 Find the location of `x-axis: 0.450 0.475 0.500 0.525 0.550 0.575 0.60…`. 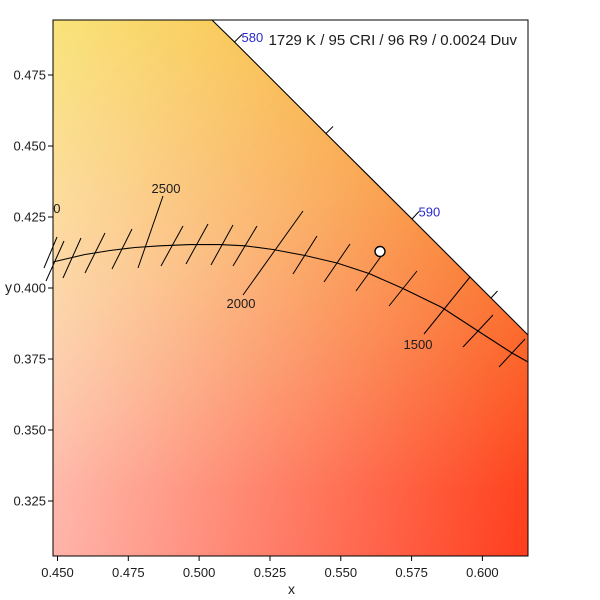

x-axis: 0.450 0.475 0.500 0.525 0.550 0.575 0.60… is located at coordinates (270, 576).